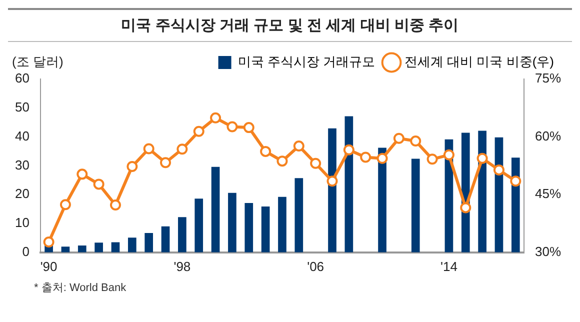  I want to click on x-tick-label: '06, so click(315, 266).